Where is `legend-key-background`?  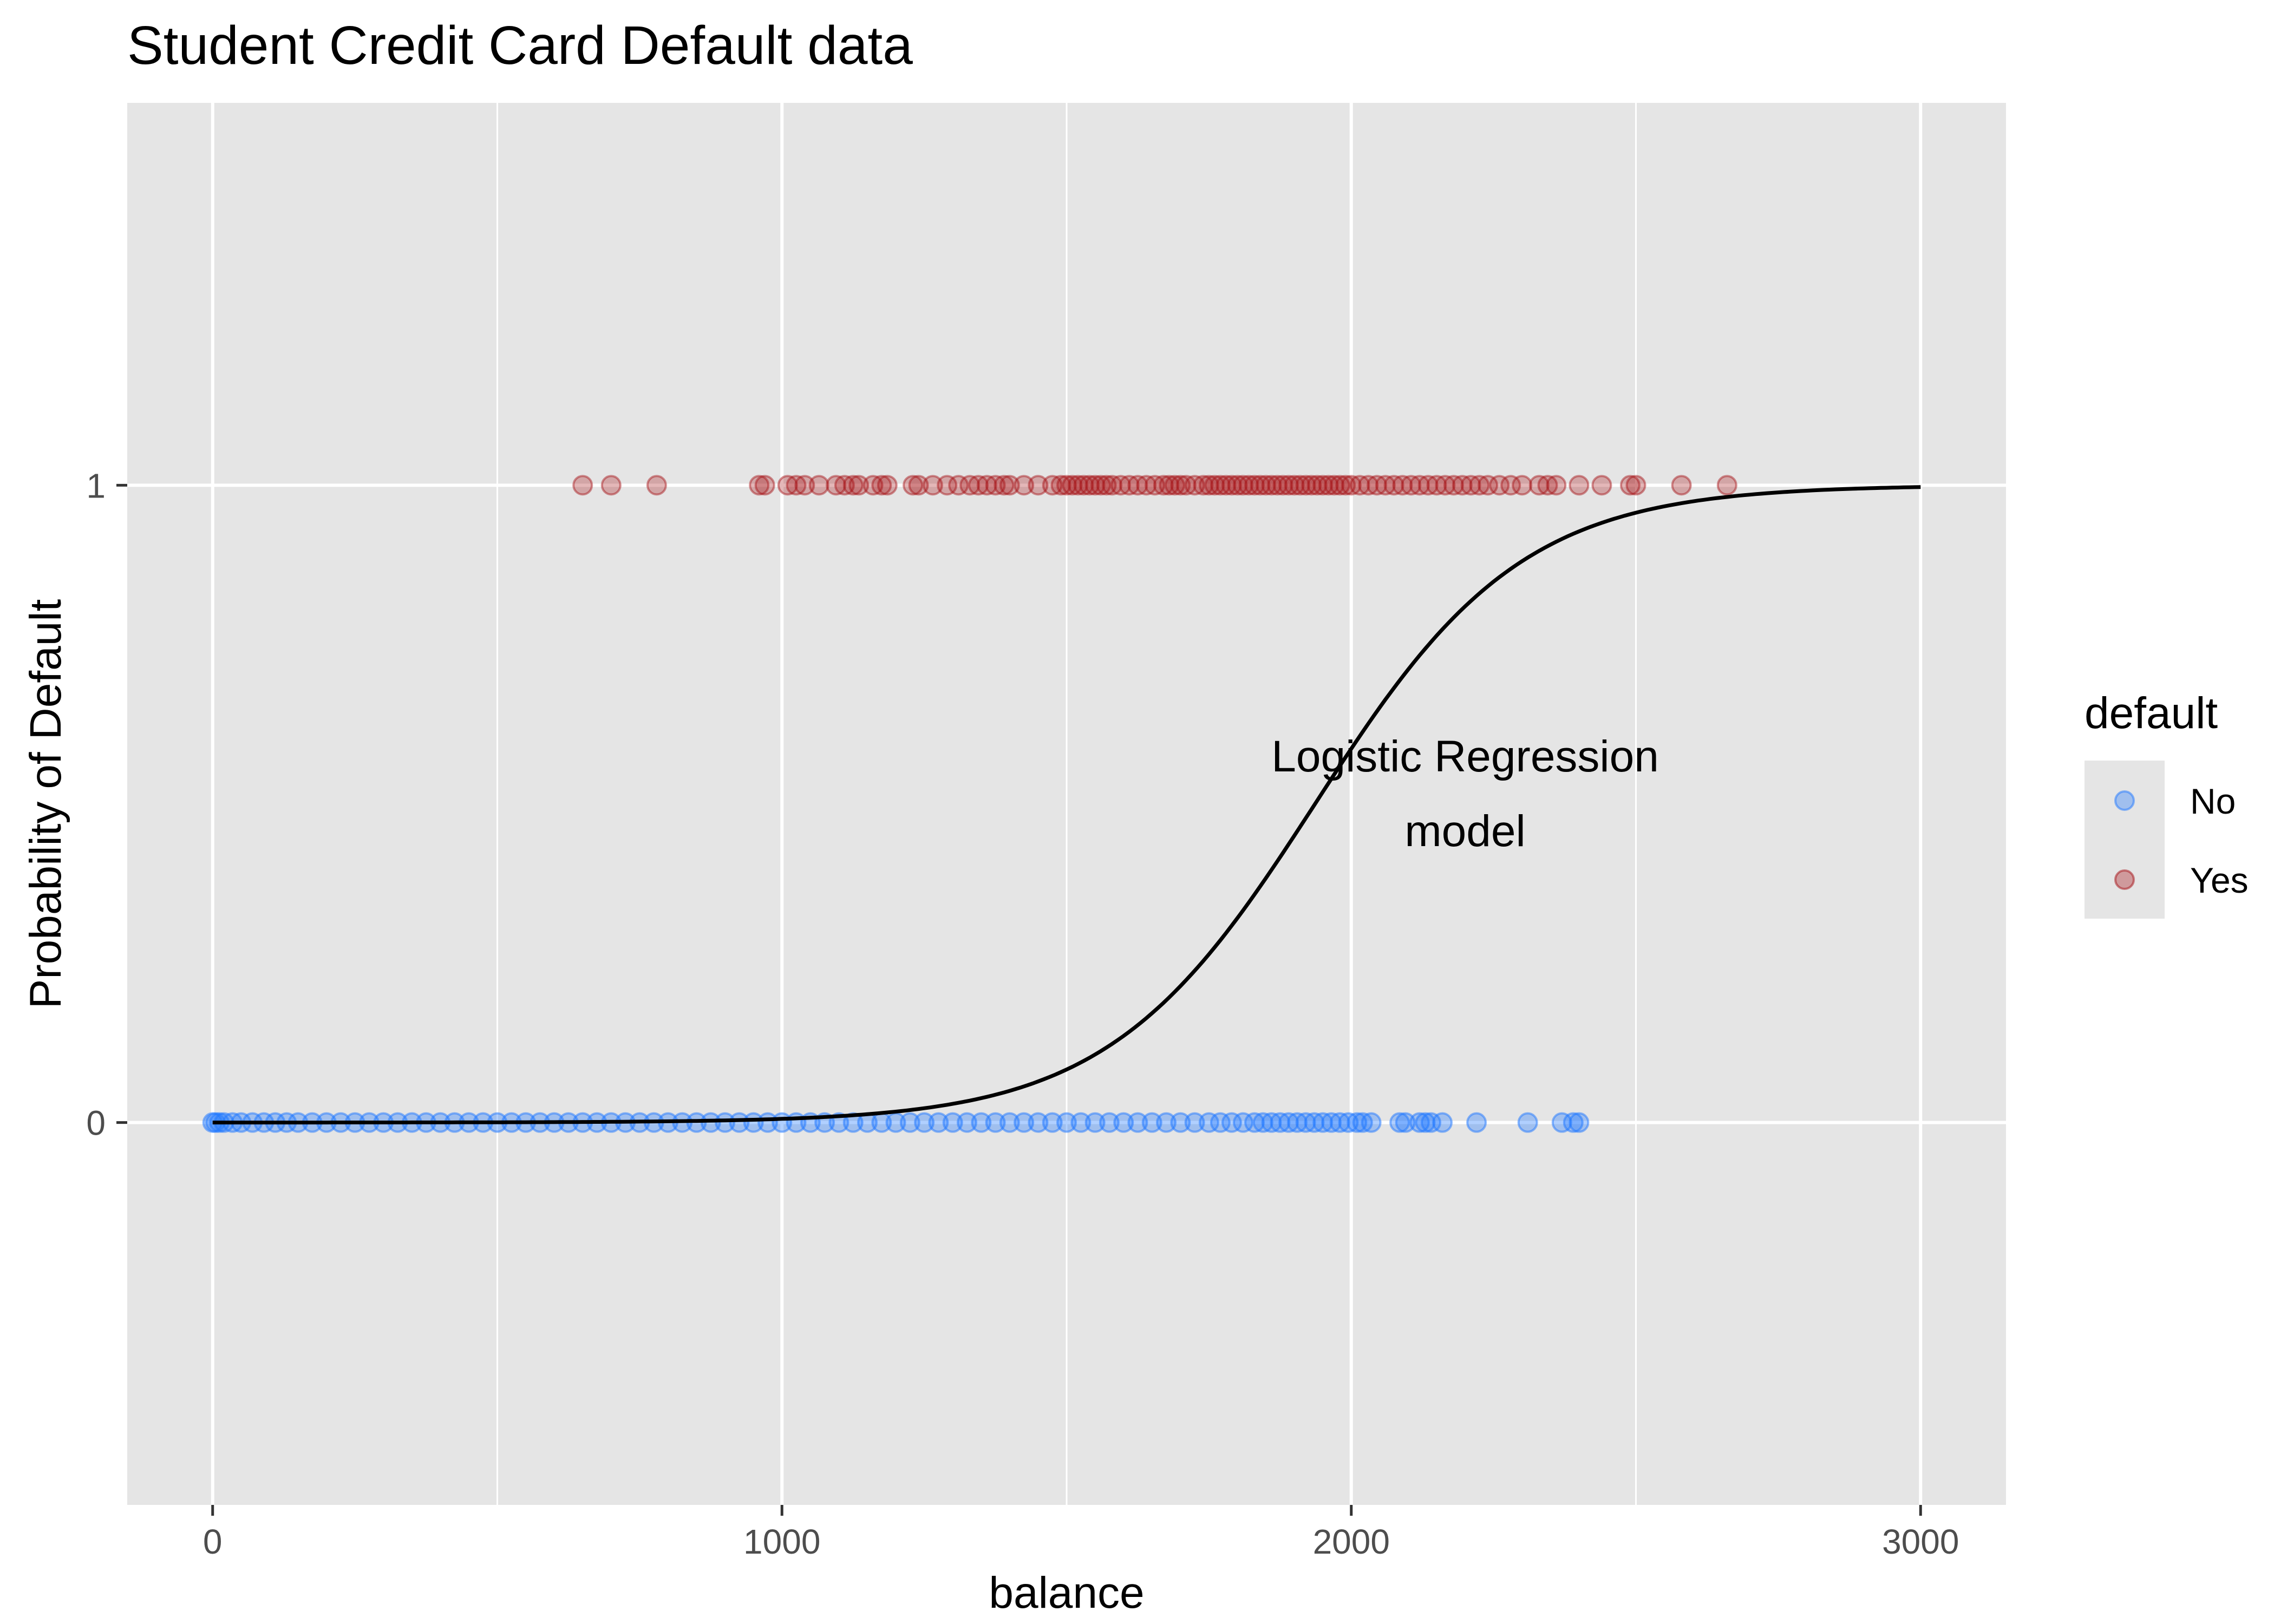 legend-key-background is located at coordinates (2124, 840).